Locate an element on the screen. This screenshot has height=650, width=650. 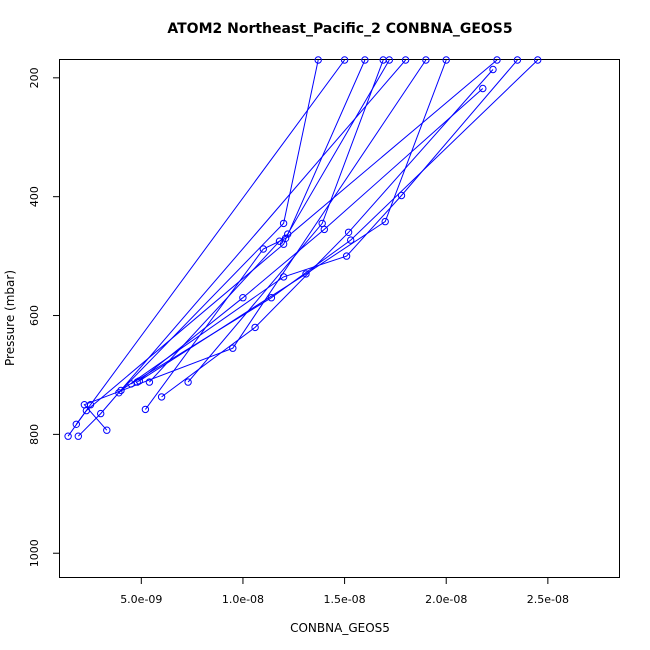
y-tick-label-3: 800 is located at coordinates (34, 434).